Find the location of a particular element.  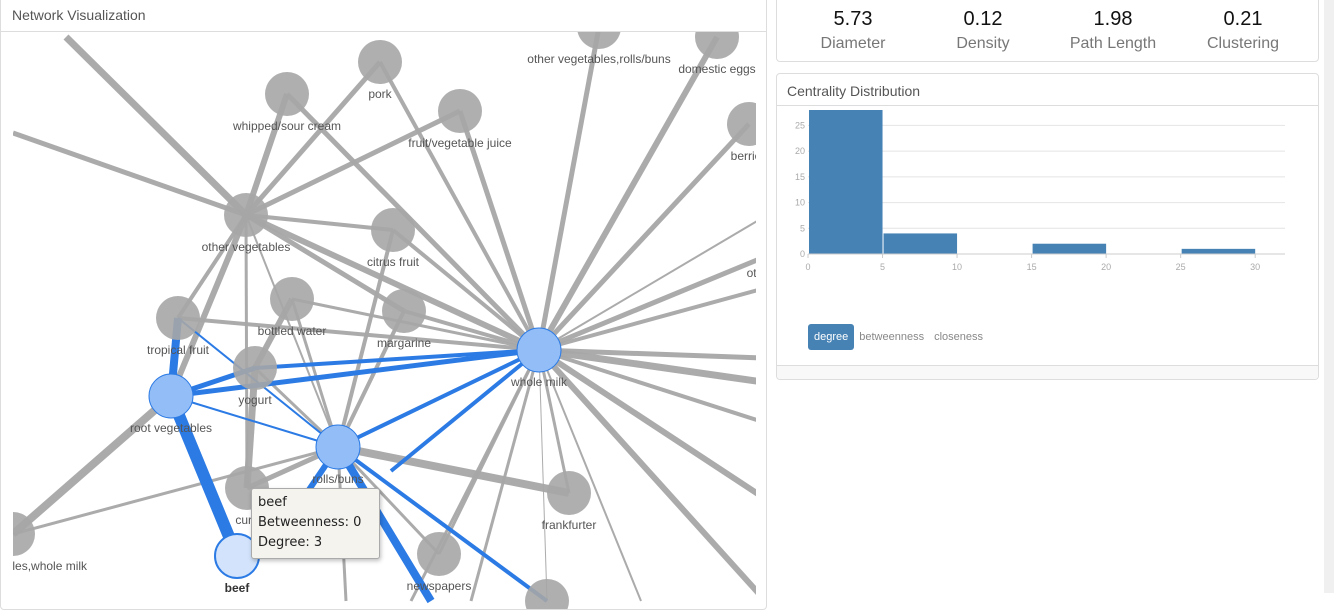

x-tick-label: 25 is located at coordinates (1181, 267).